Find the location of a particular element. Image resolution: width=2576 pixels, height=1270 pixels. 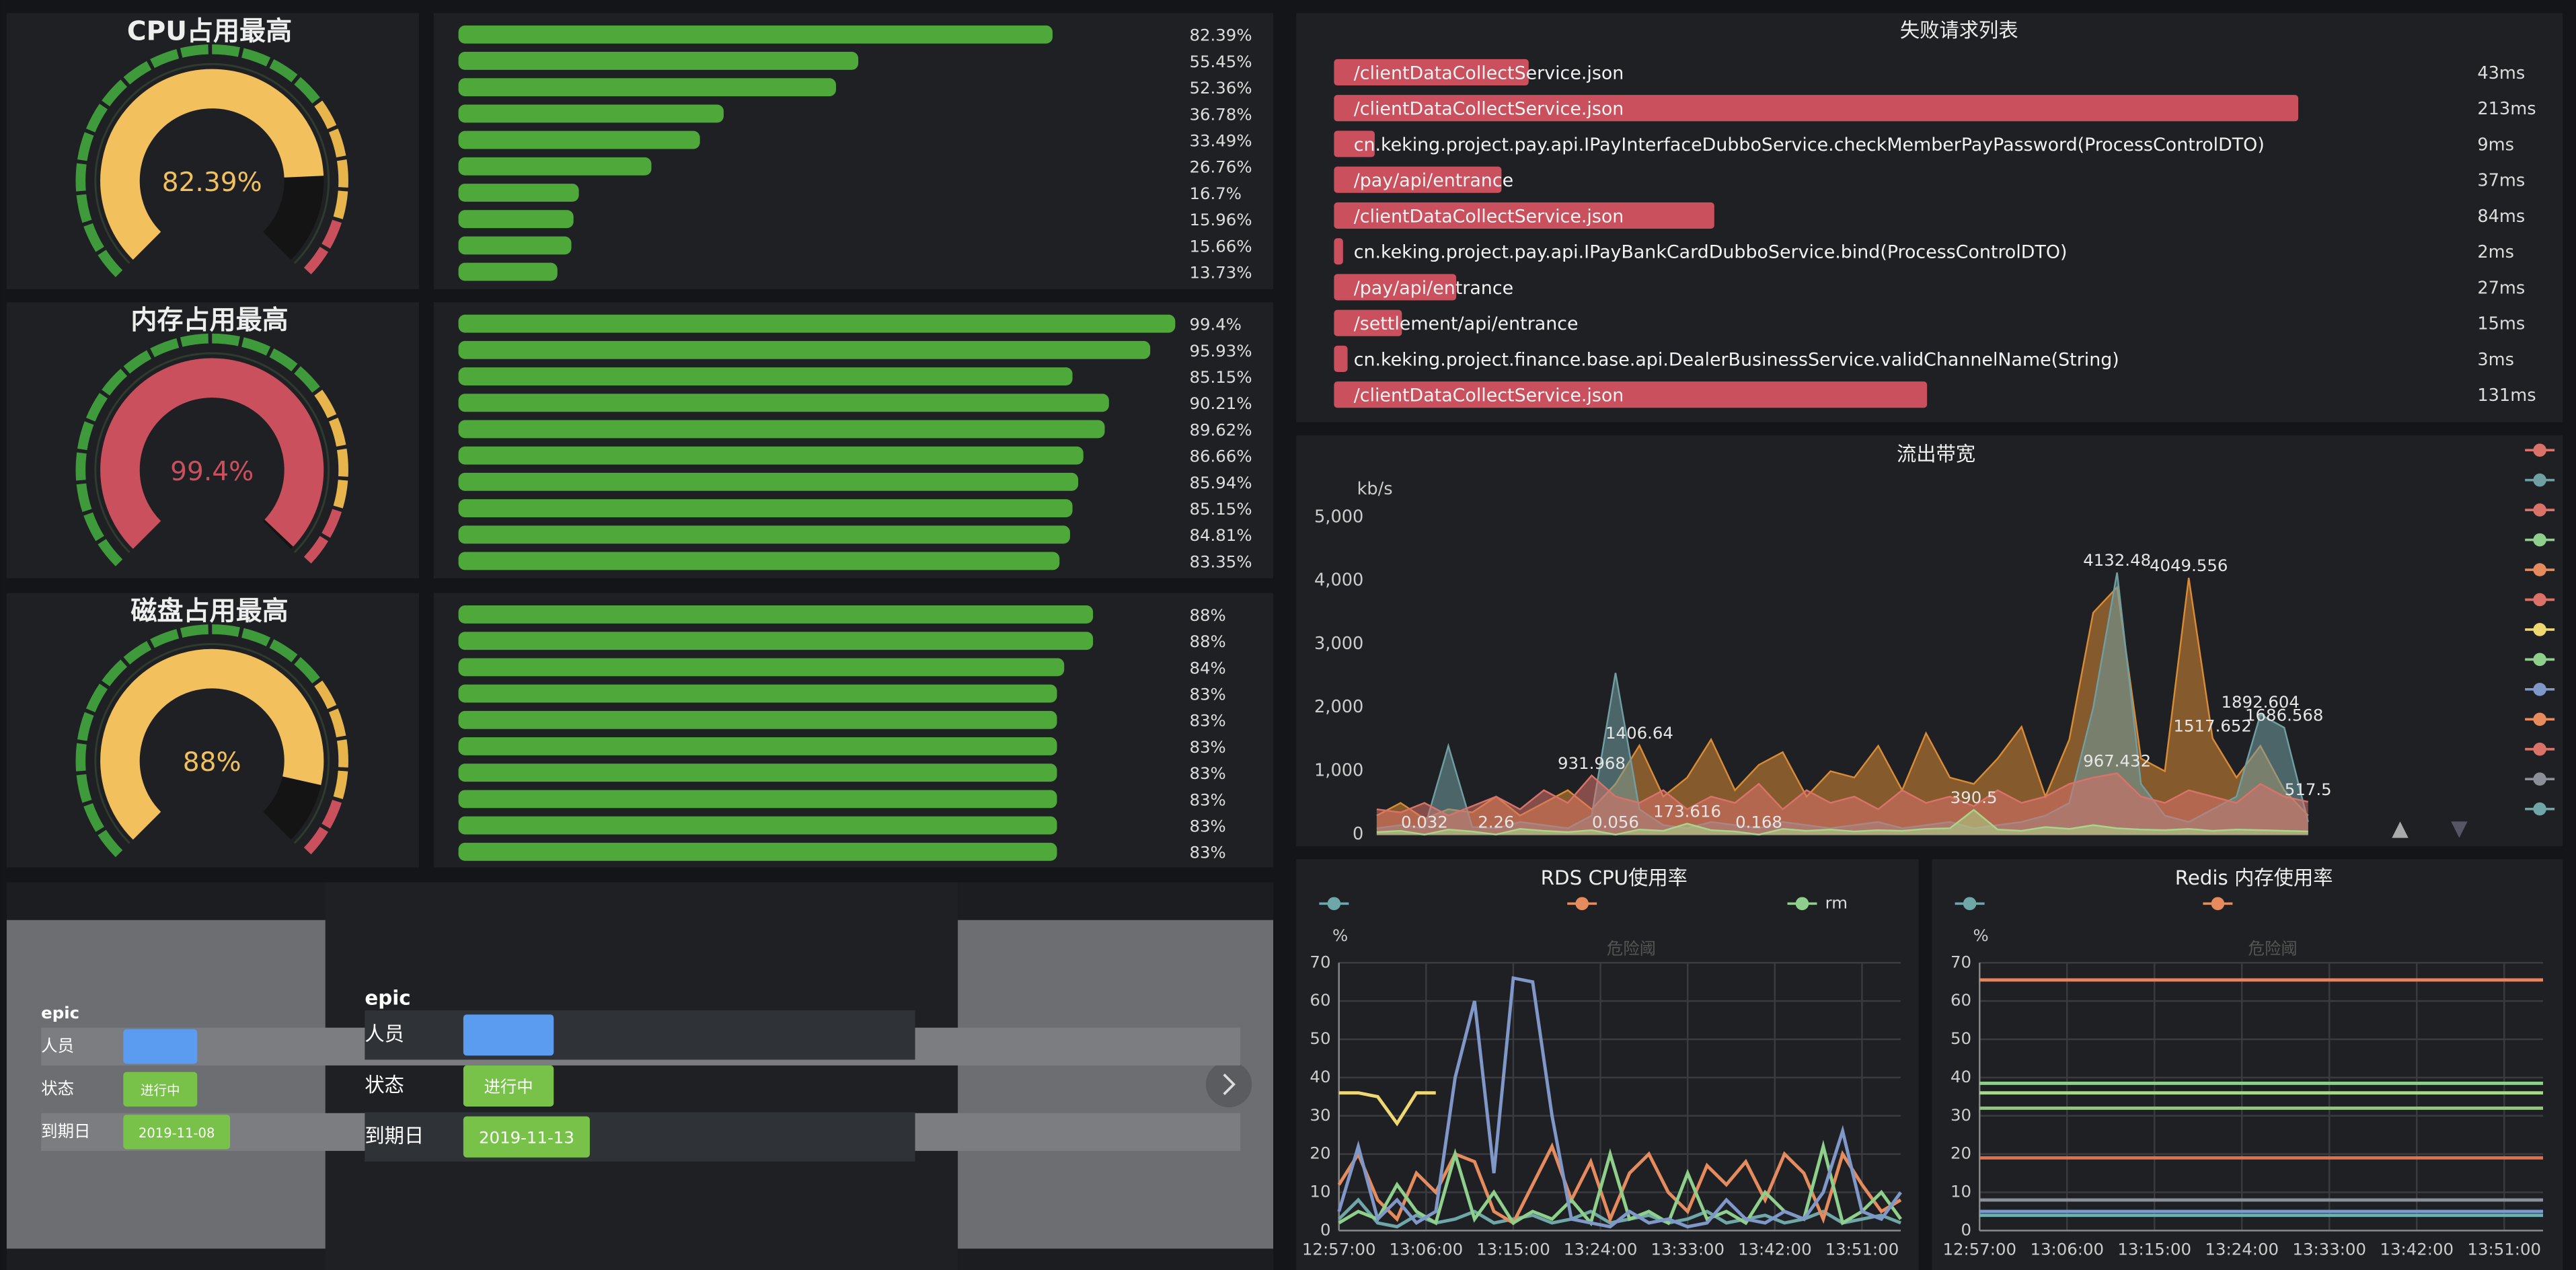

threshold-label: 危险阈 is located at coordinates (2273, 949).